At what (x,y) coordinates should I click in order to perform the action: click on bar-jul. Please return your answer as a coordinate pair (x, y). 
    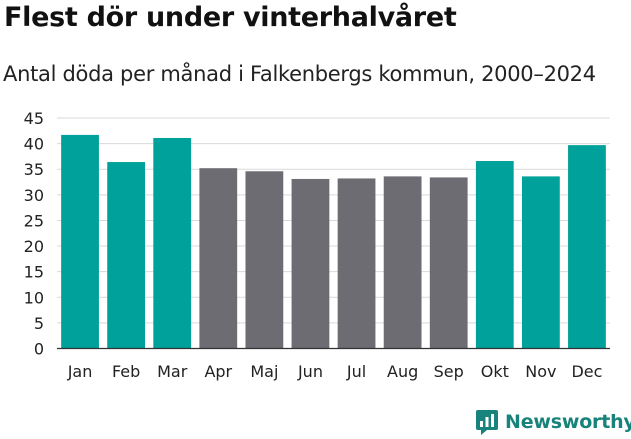
    Looking at the image, I should click on (356, 263).